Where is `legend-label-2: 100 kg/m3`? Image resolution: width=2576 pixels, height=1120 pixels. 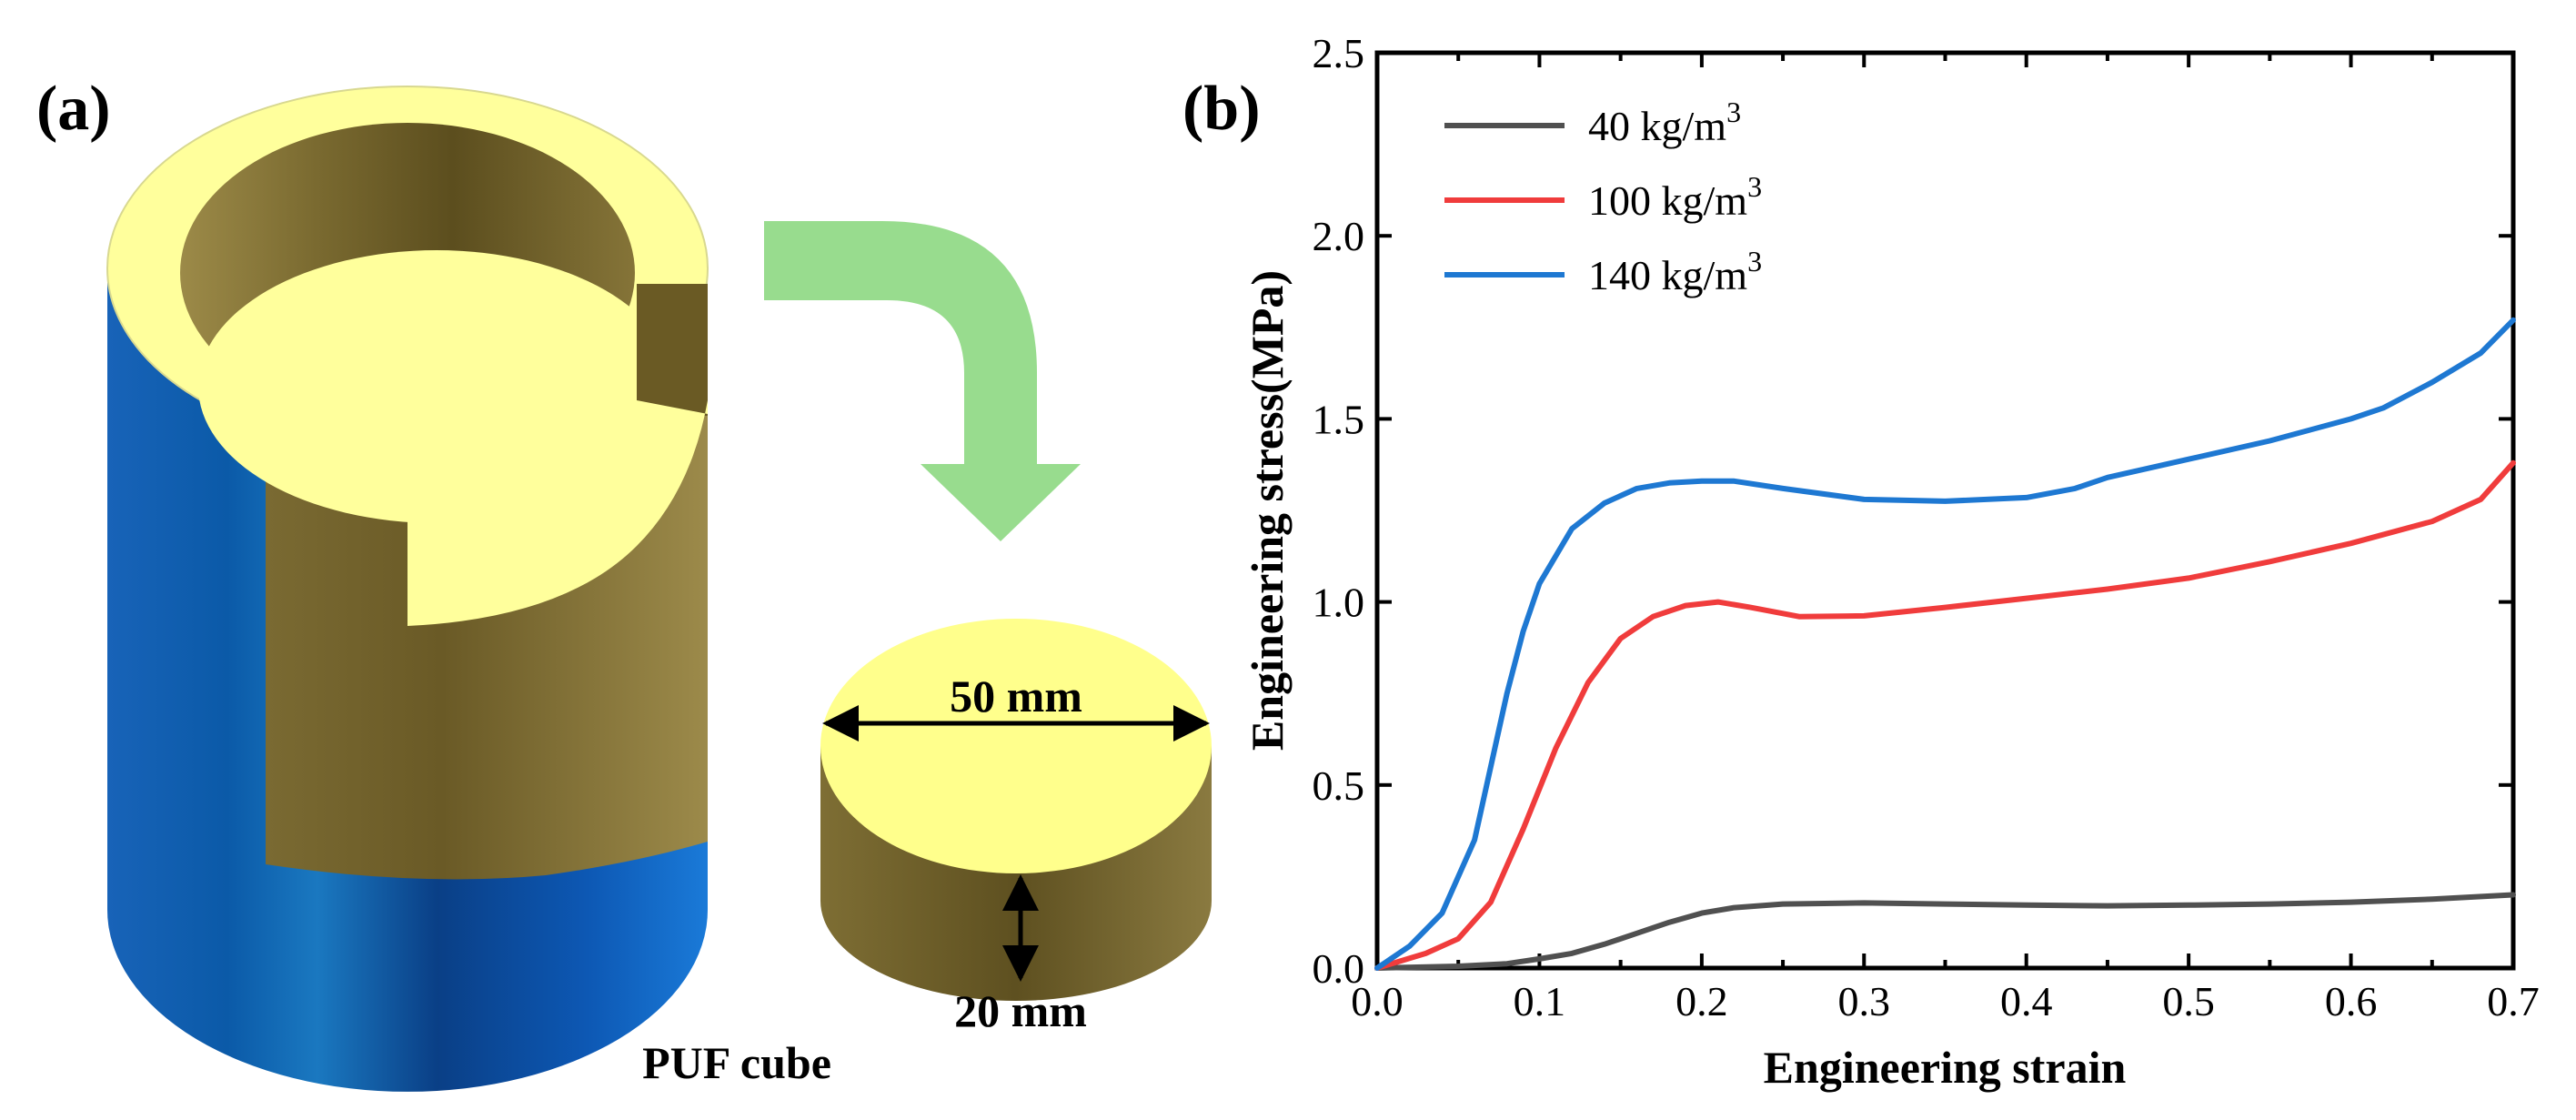
legend-label-2: 100 kg/m3 is located at coordinates (1675, 197).